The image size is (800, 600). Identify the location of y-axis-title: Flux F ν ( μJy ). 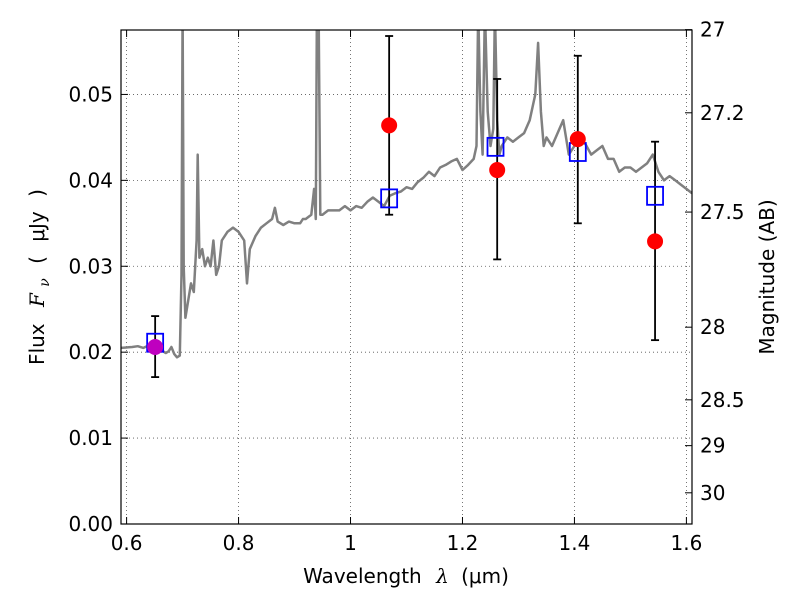
(39, 277).